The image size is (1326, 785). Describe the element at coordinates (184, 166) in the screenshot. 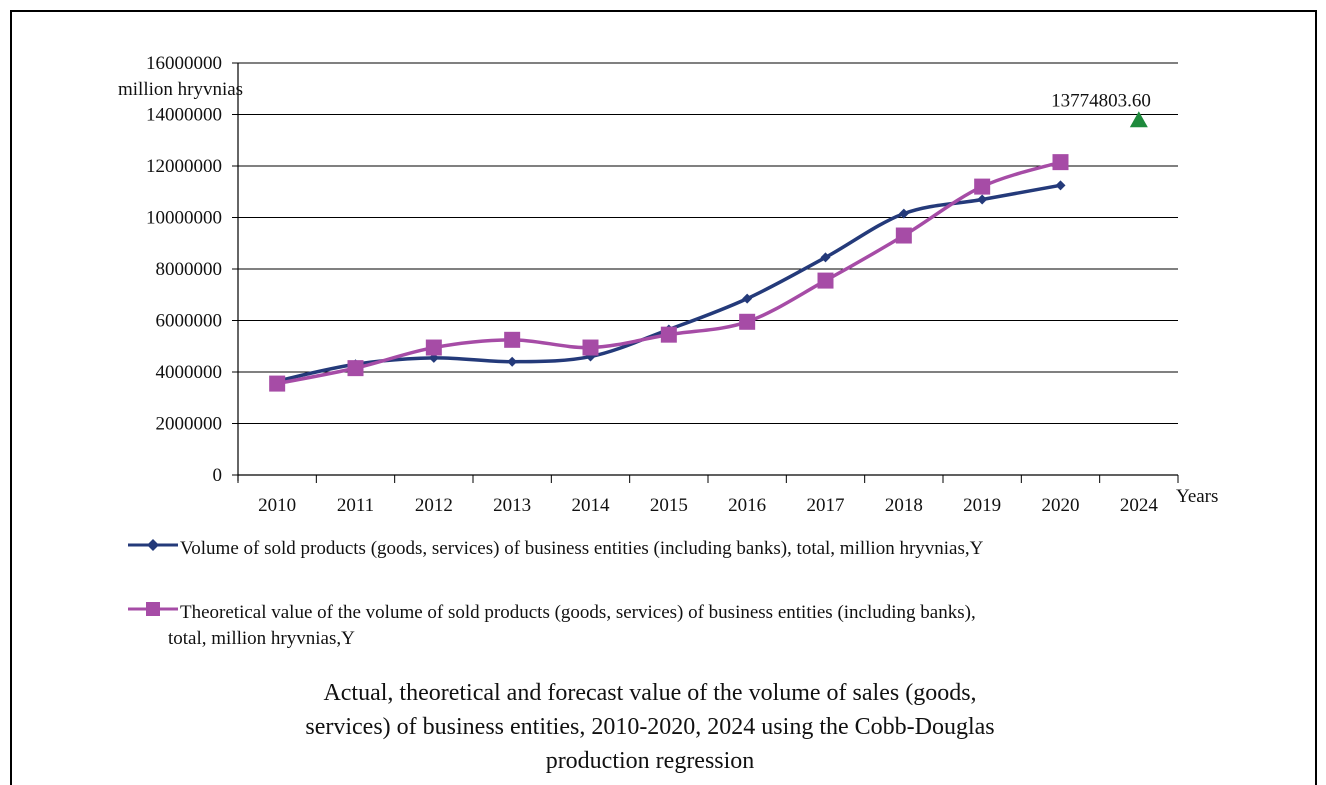

I see `y-tick-label: 12000000` at that location.